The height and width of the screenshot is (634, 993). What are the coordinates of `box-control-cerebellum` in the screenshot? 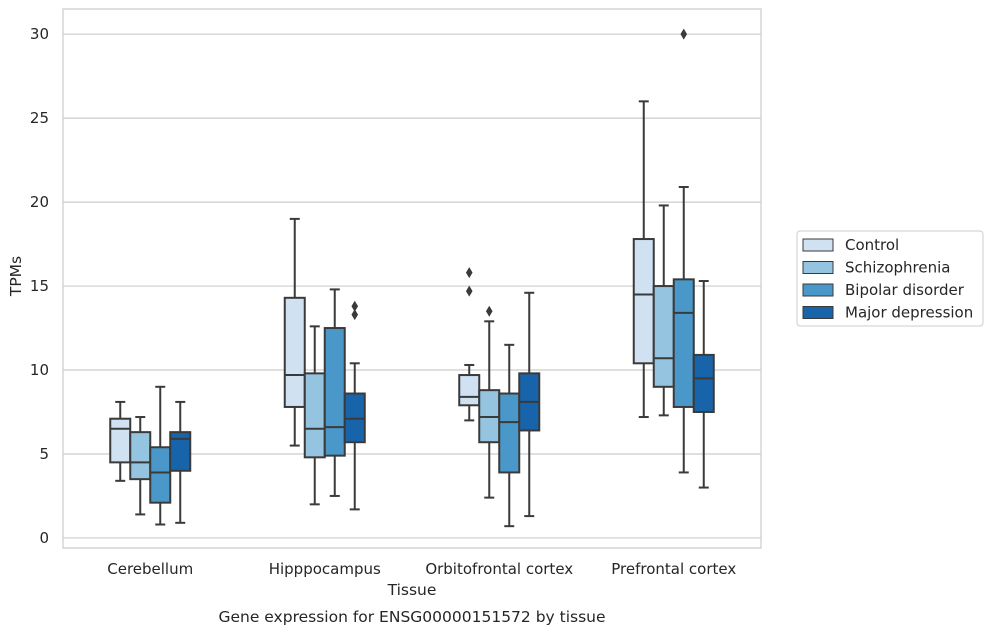 It's located at (120, 441).